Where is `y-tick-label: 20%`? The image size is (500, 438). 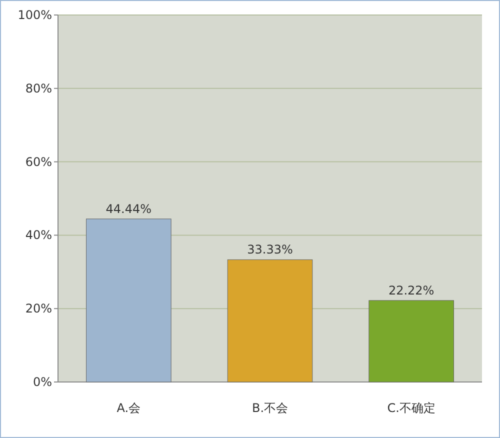 y-tick-label: 20% is located at coordinates (38, 309).